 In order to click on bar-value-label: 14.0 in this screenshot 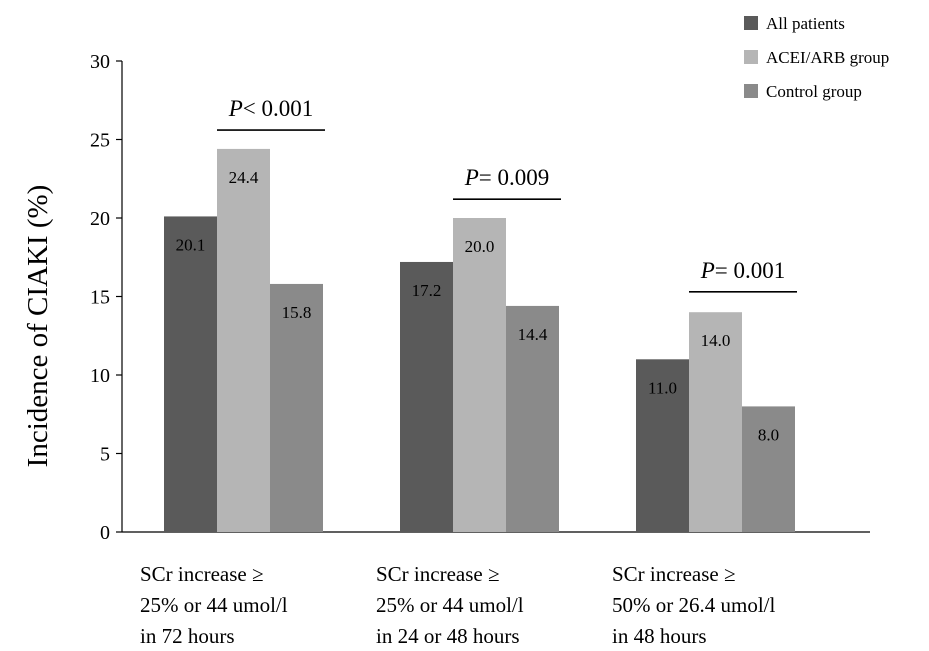, I will do `click(716, 340)`.